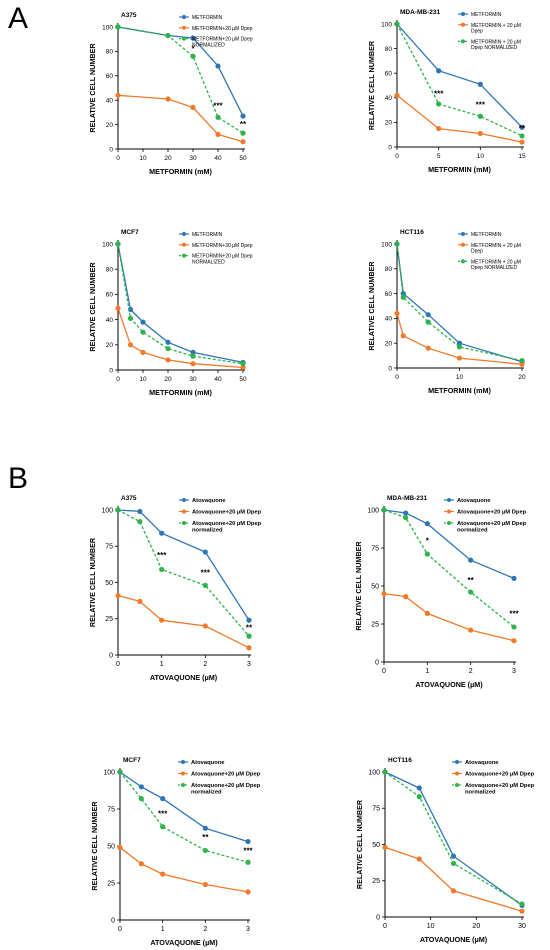  Describe the element at coordinates (180, 303) in the screenshot. I see `series-line-blue` at that location.